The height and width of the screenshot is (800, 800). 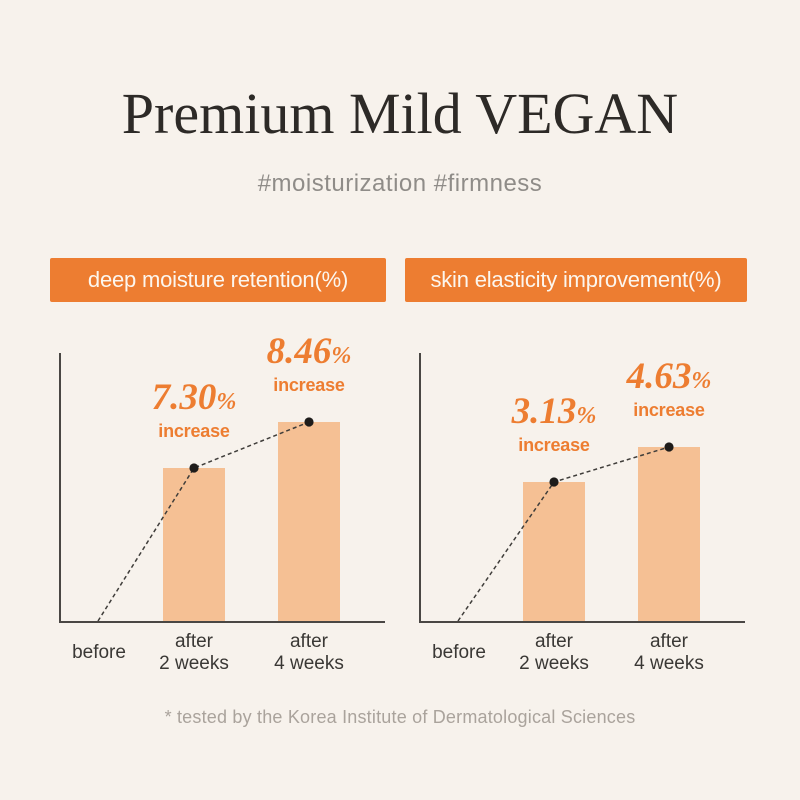 I want to click on annotation-number: 7.30, so click(x=184, y=397).